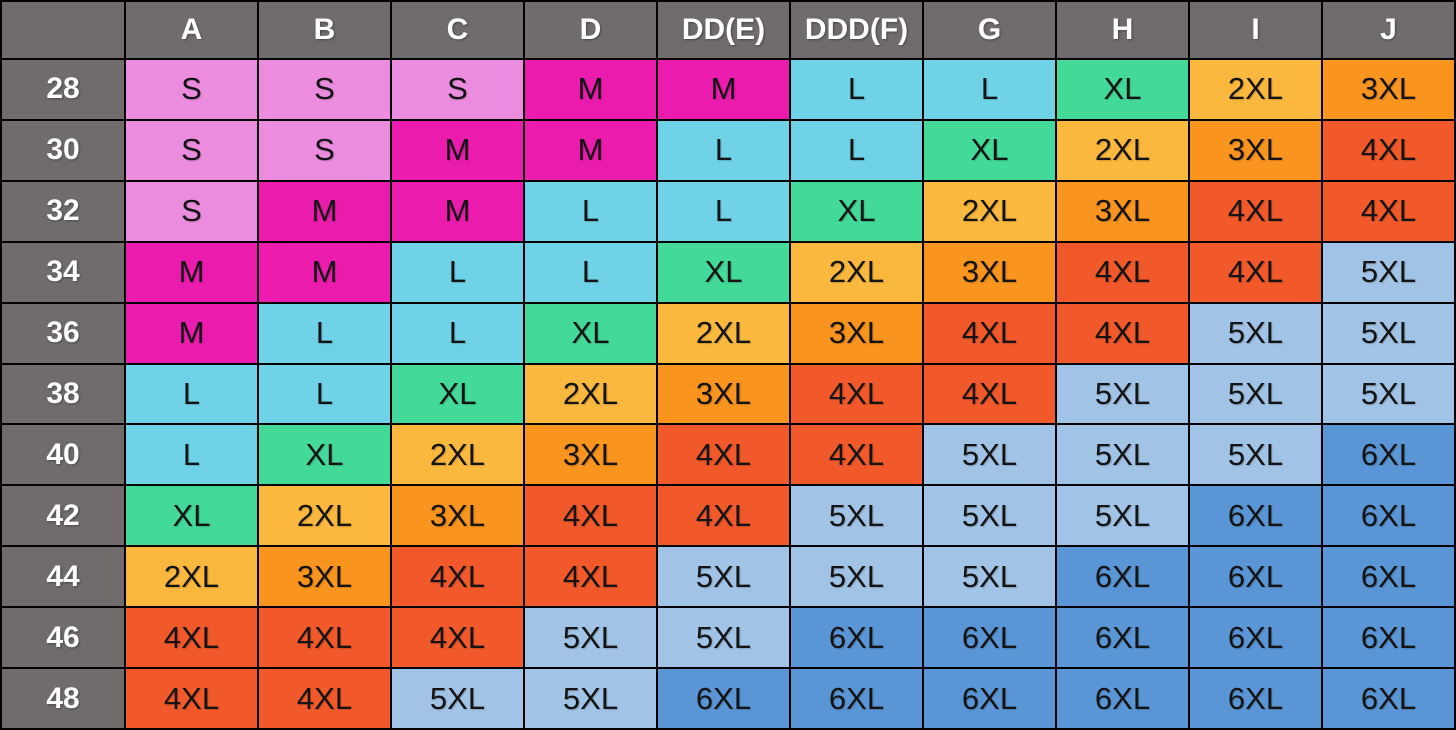 The width and height of the screenshot is (1456, 730). Describe the element at coordinates (63, 30) in the screenshot. I see `corner-cell` at that location.